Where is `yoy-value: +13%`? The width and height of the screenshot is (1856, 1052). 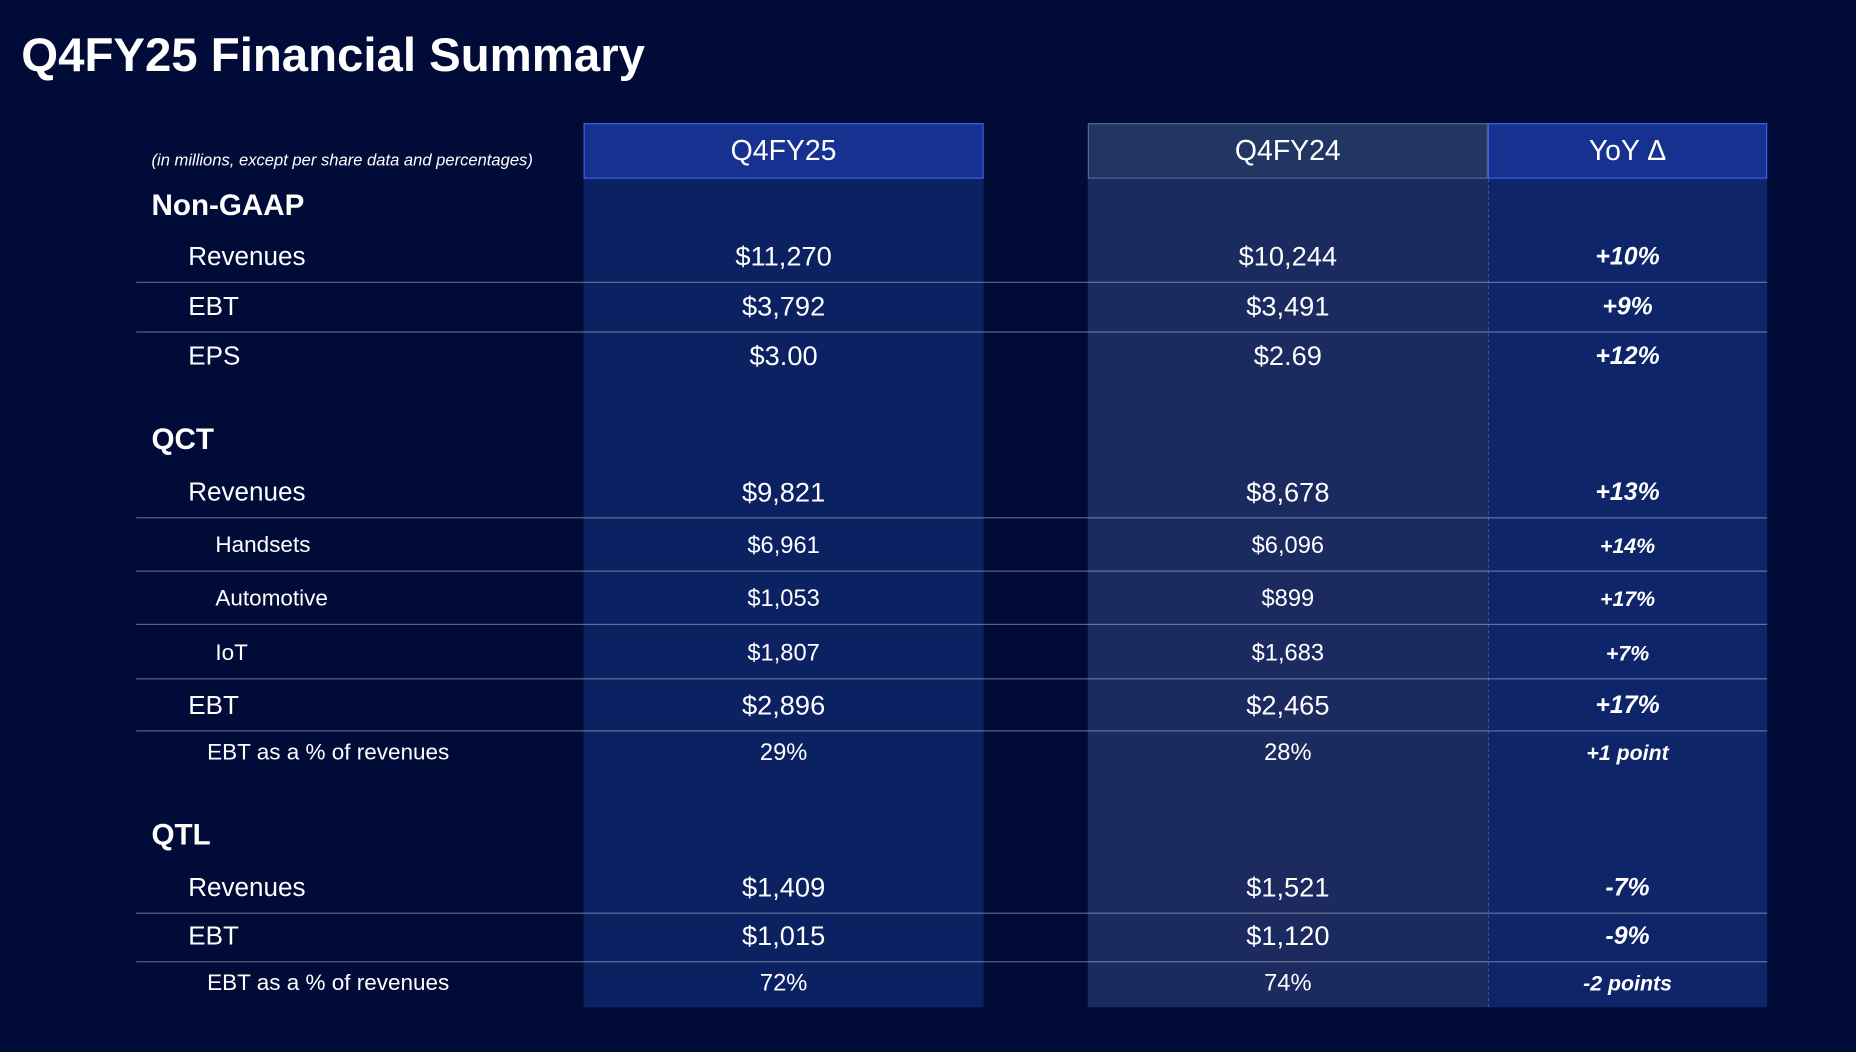 yoy-value: +13% is located at coordinates (1627, 492).